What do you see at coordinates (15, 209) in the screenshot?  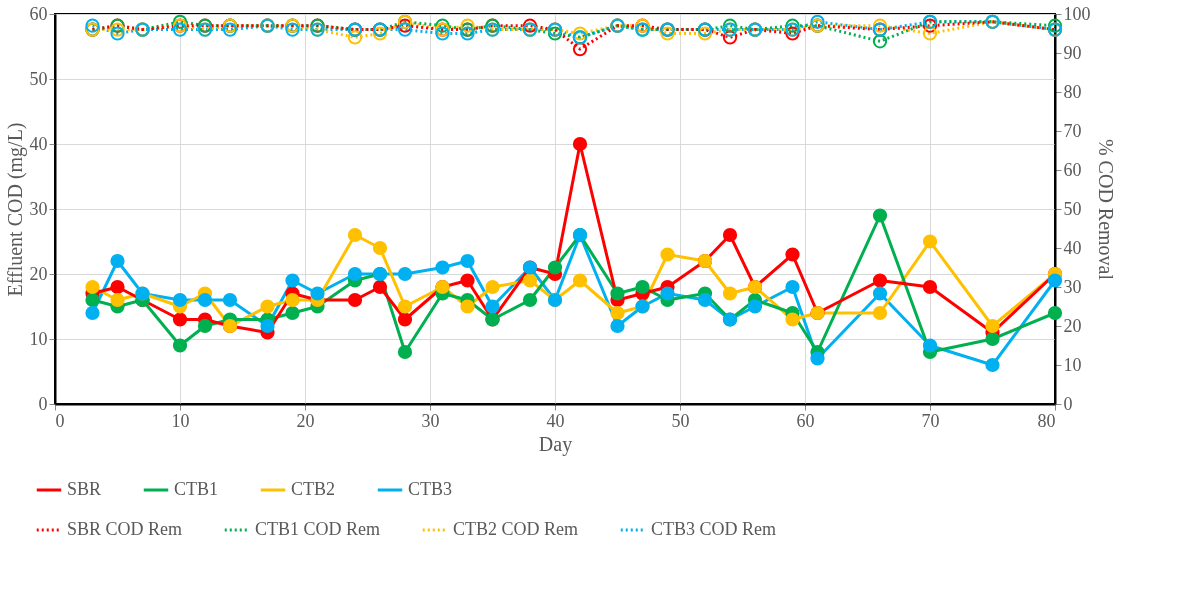 I see `y-axis-title: Effluent COD (mg/L)` at bounding box center [15, 209].